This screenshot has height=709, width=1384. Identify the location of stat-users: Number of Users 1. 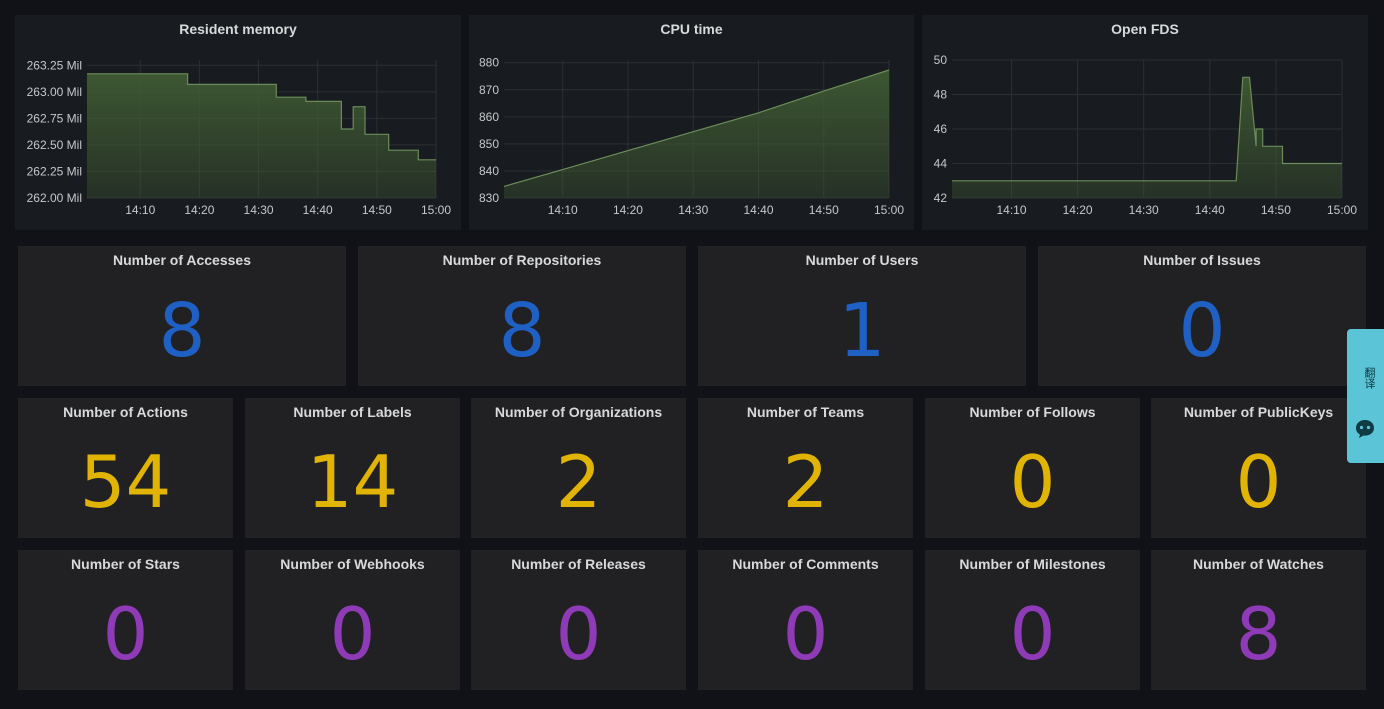
(862, 316).